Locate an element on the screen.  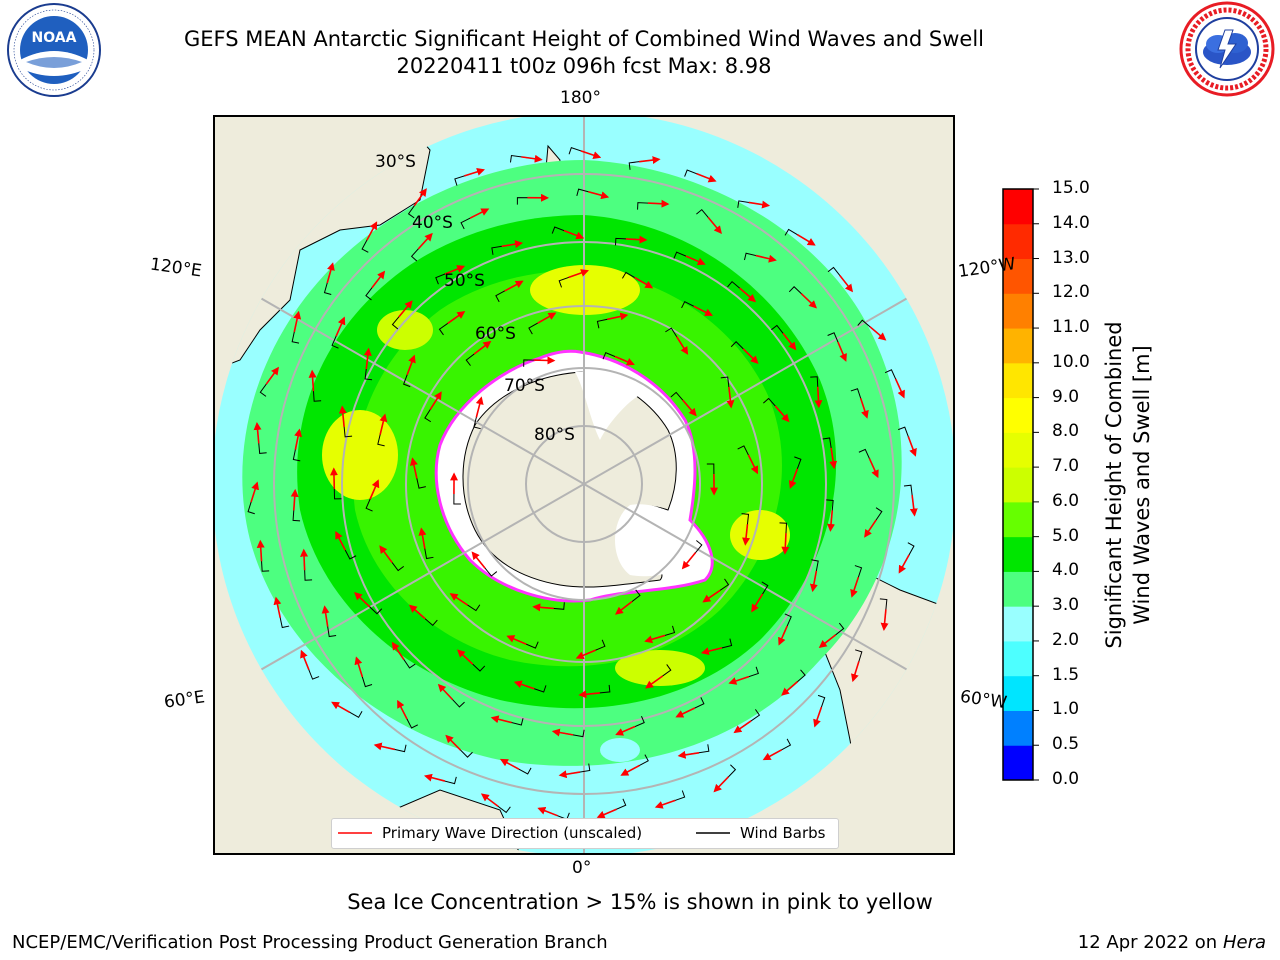
colorbar-tick-label: 1.5 is located at coordinates (1066, 674).